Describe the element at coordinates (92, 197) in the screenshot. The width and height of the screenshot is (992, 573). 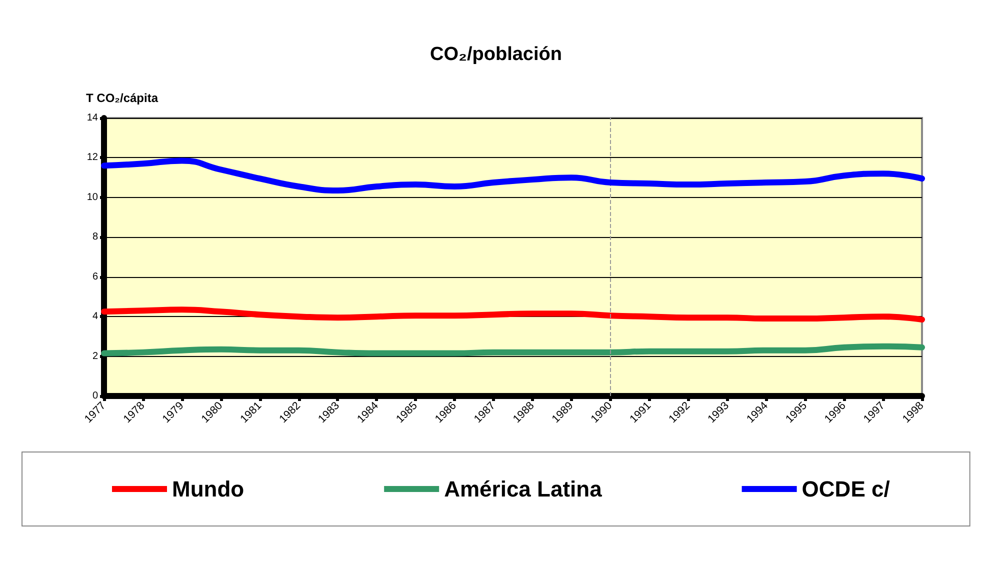
I see `y-tick-label: 10` at that location.